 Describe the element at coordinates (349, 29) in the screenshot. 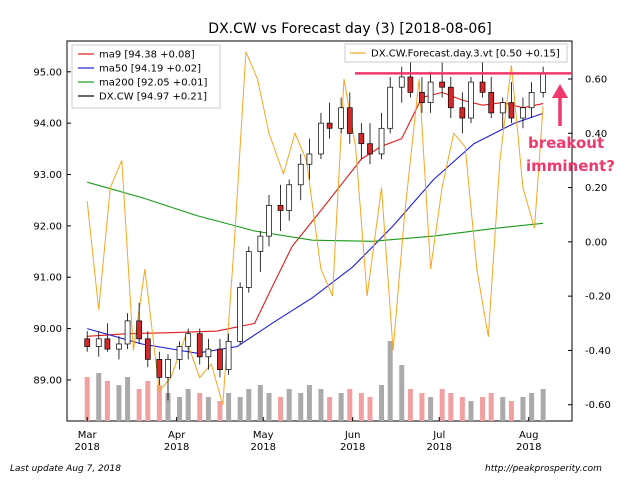

I see `chart-title: DX.CW vs Forecast day (3) [2018-08-06]` at that location.